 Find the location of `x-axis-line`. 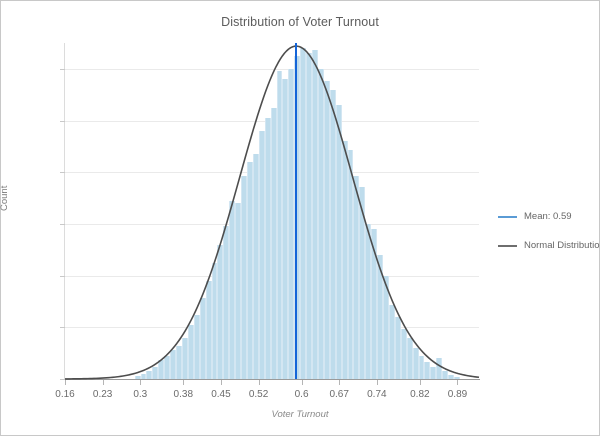

x-axis-line is located at coordinates (272, 379).